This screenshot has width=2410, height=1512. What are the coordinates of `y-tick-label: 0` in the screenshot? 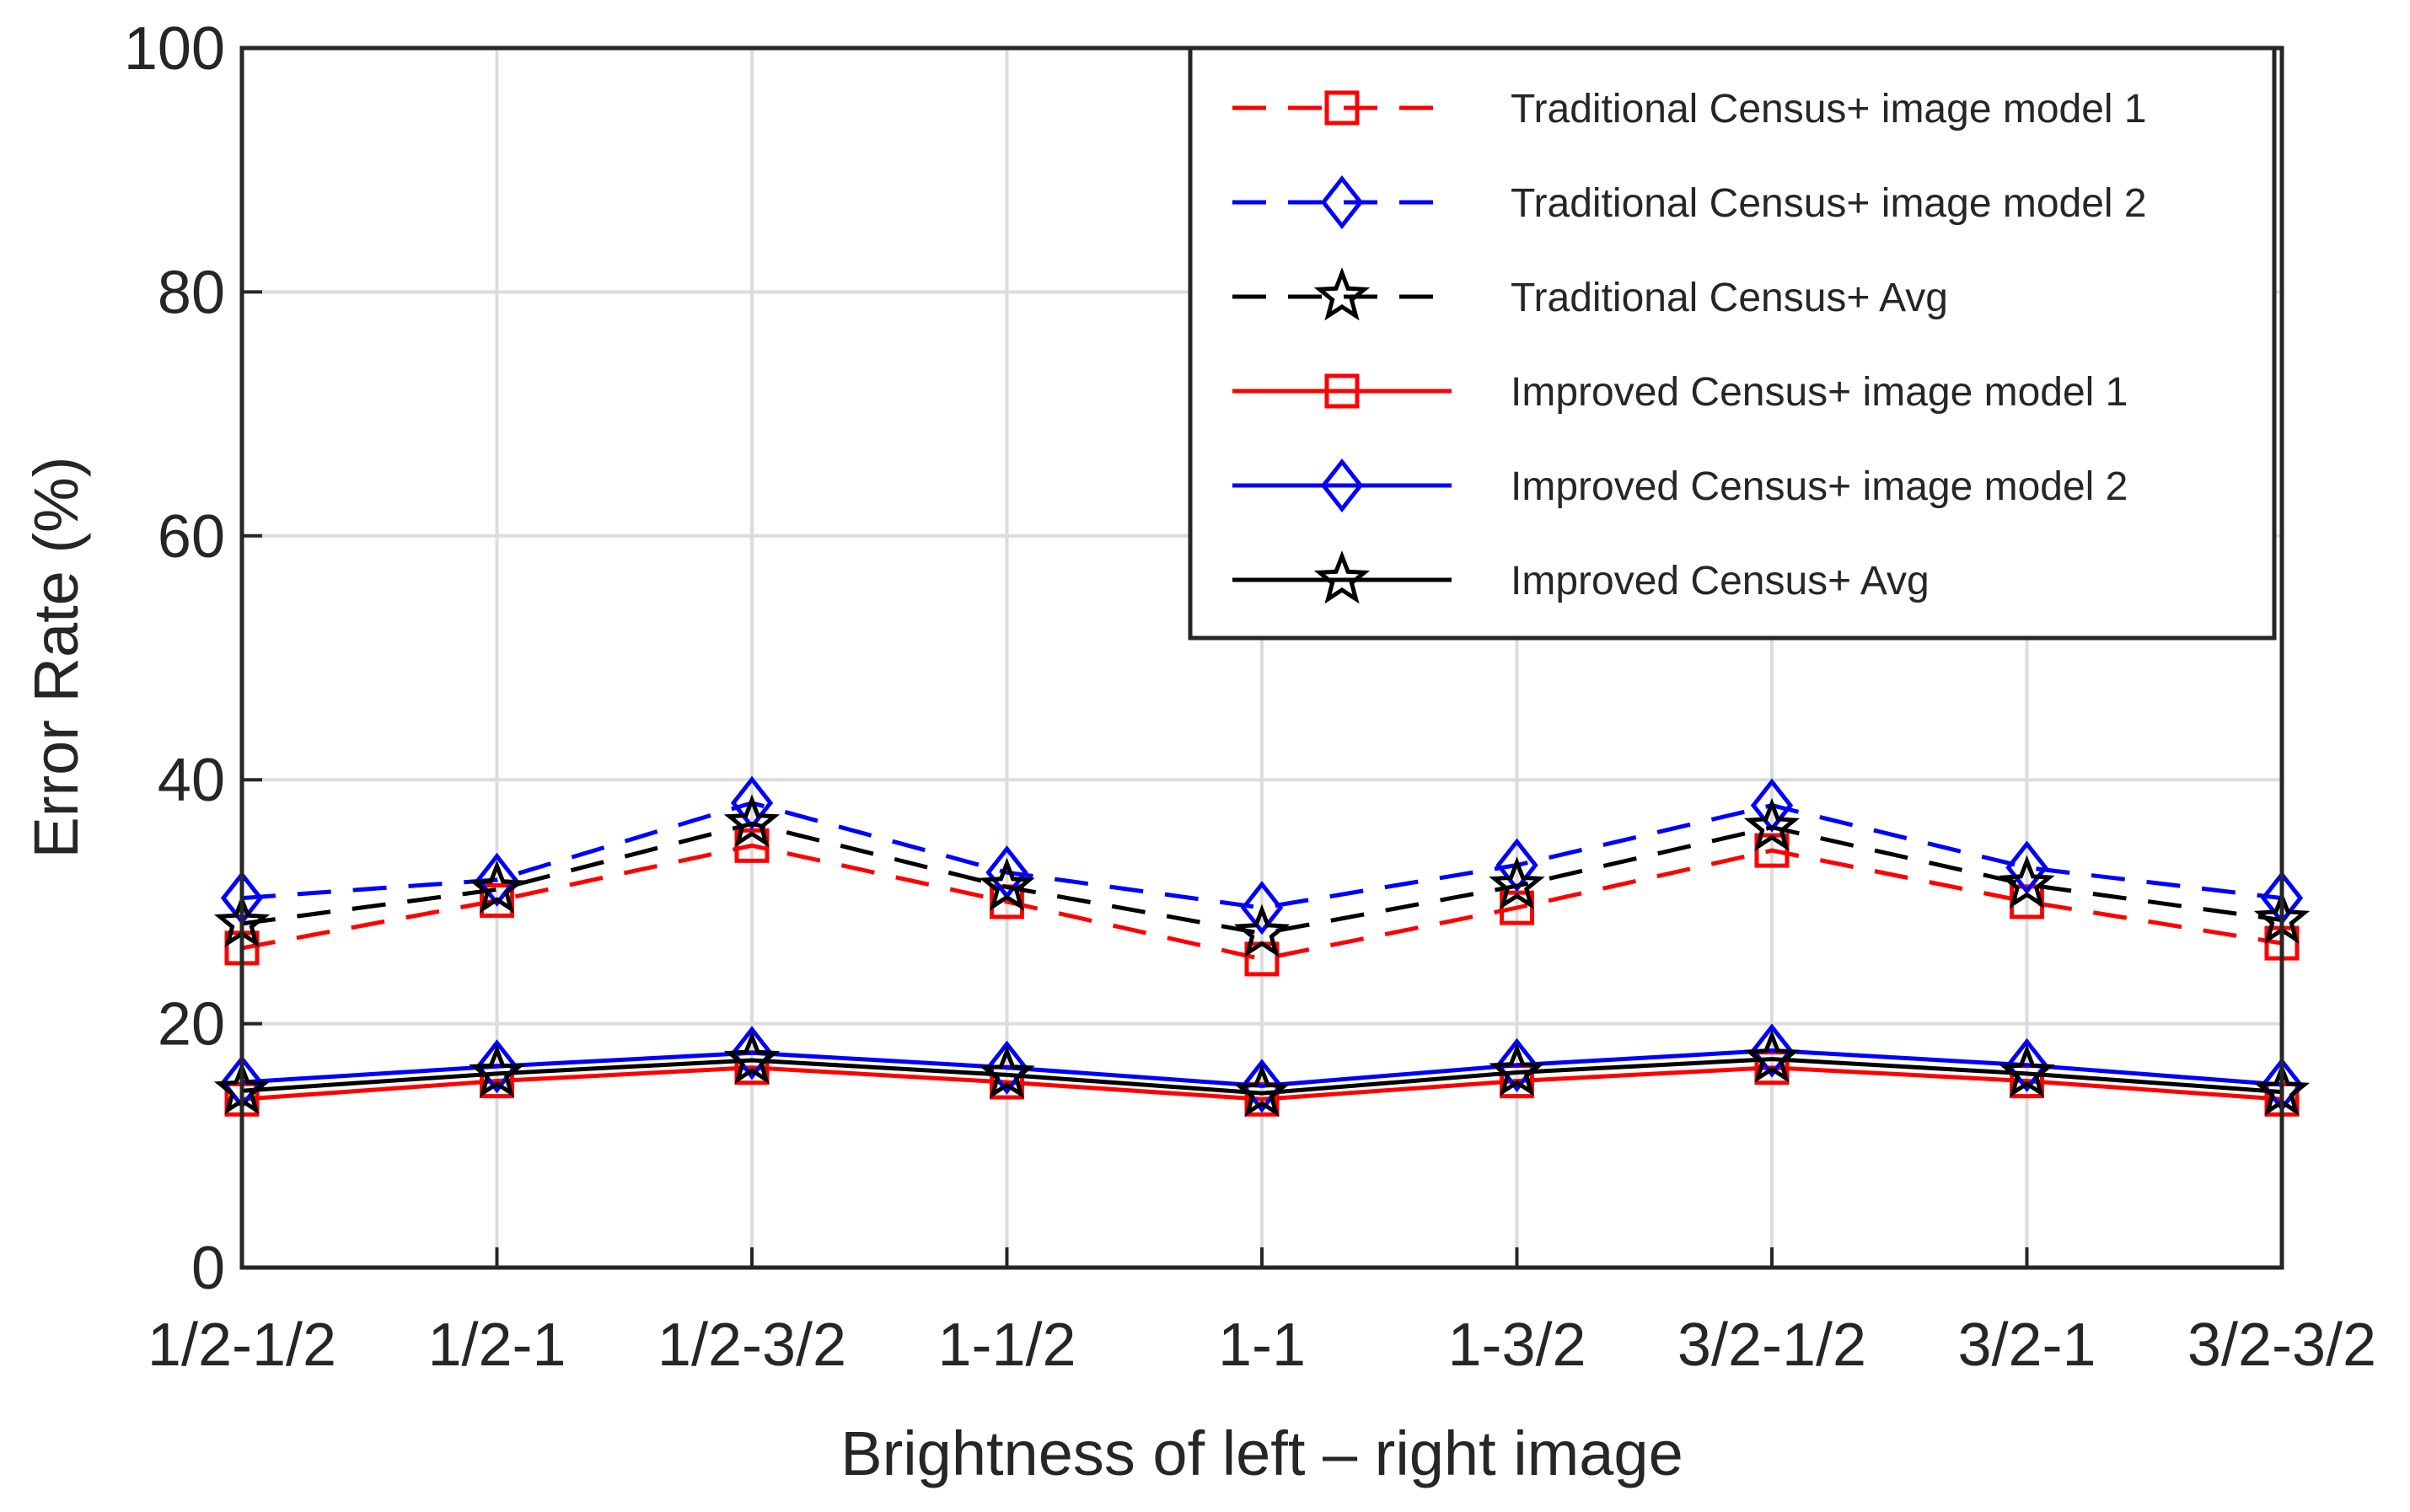 It's located at (208, 1268).